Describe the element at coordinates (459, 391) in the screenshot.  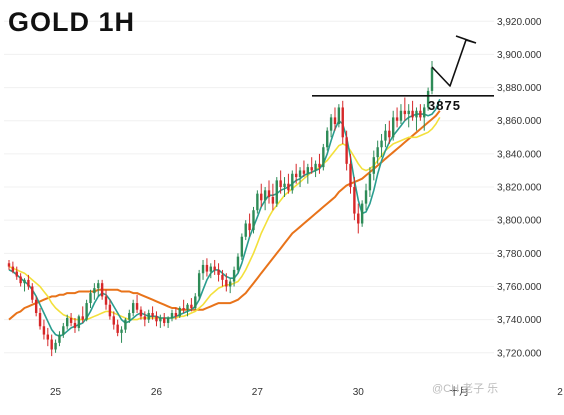
I see `x-tick-label: 十月` at that location.